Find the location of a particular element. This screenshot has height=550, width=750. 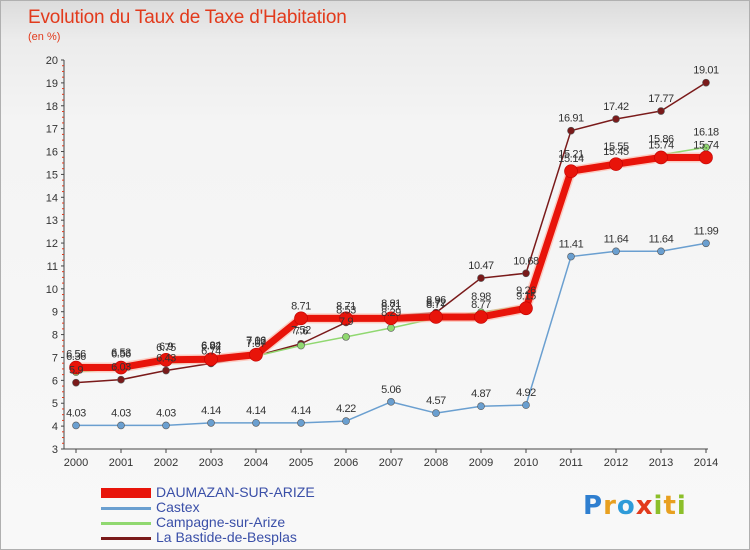

data-label: 7.9 is located at coordinates (346, 322).